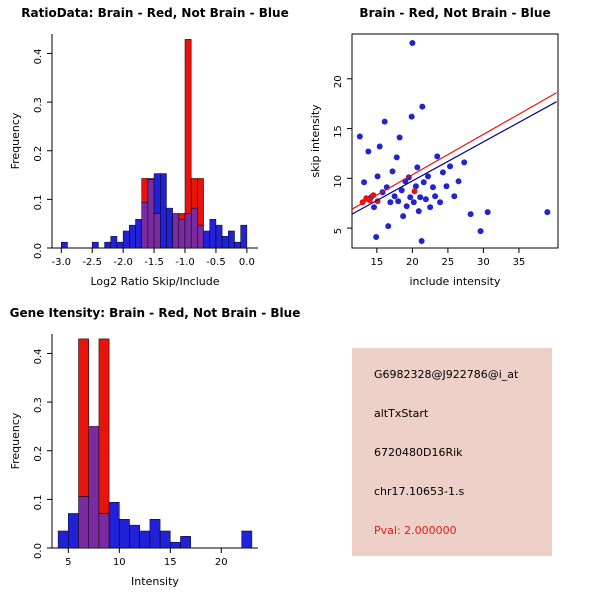 The width and height of the screenshot is (600, 600). What do you see at coordinates (154, 262) in the screenshot?
I see `svg-text: -1.5` at bounding box center [154, 262].